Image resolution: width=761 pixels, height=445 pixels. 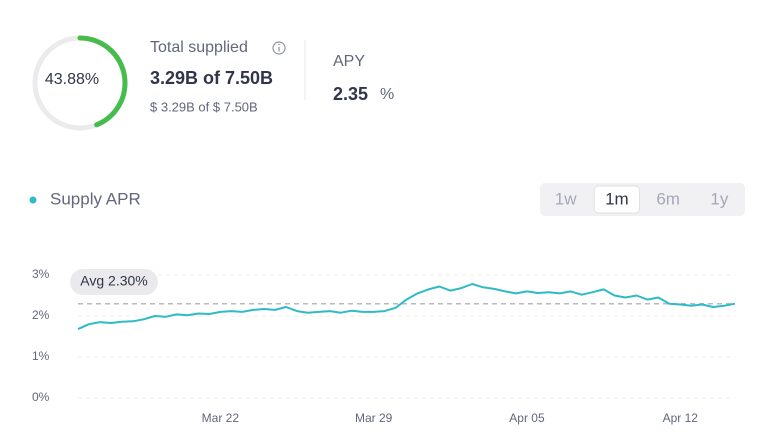 I want to click on avg-label: Avg 2.30%, so click(x=113, y=281).